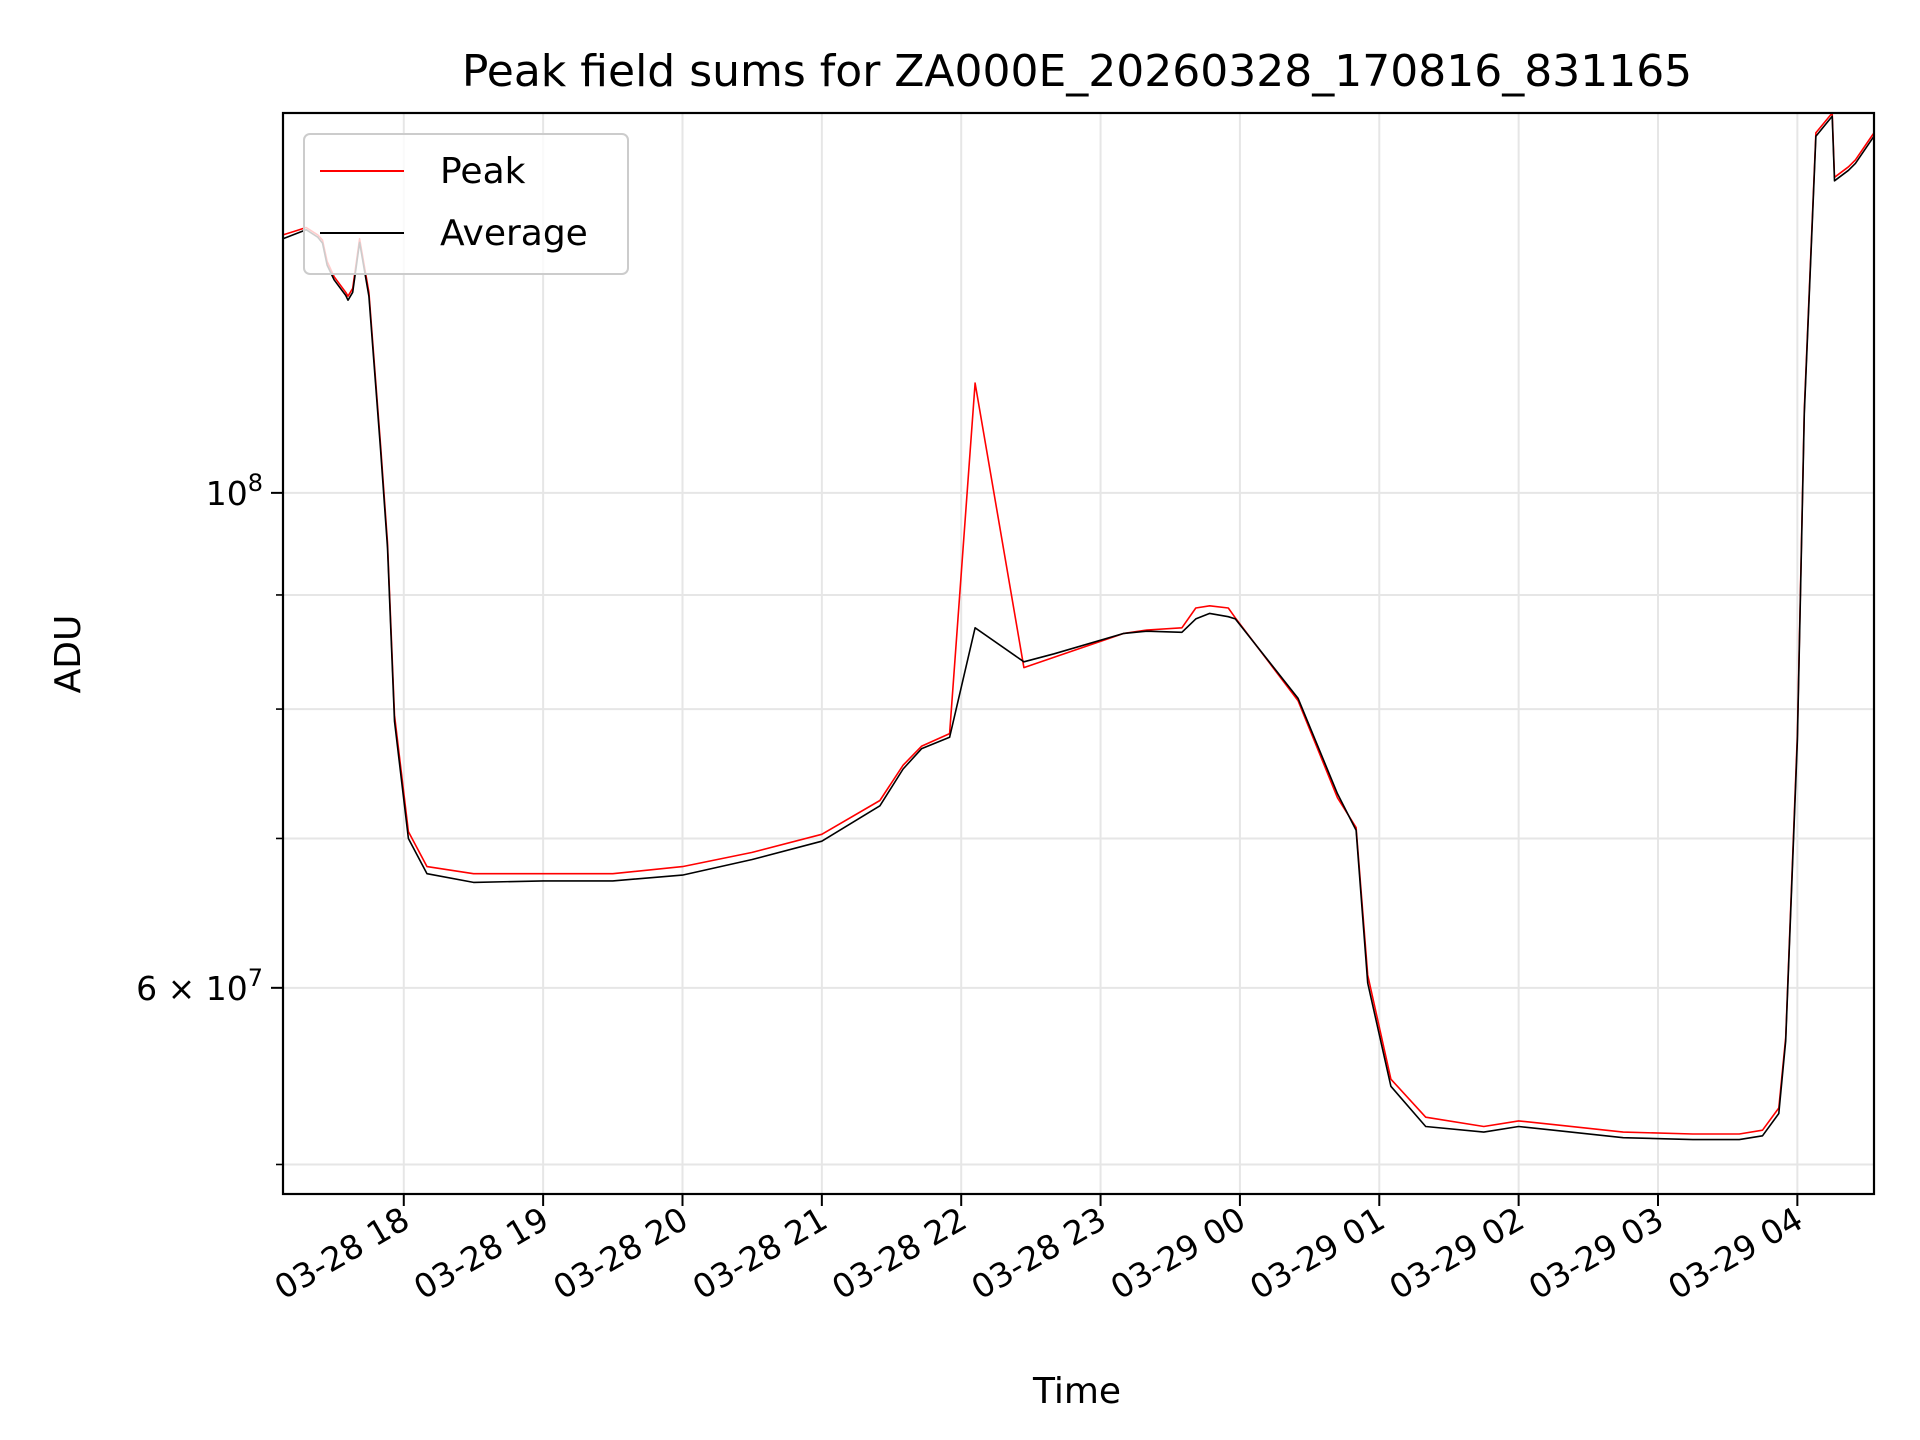 This screenshot has width=1920, height=1440. I want to click on legend-box, so click(466, 204).